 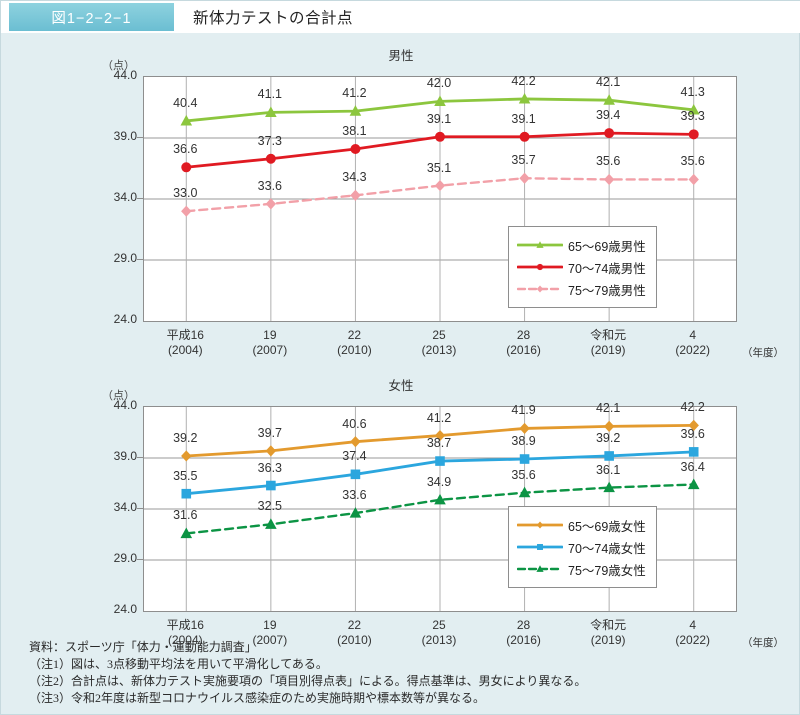 I want to click on legend-swatch-square-icon, so click(x=540, y=547).